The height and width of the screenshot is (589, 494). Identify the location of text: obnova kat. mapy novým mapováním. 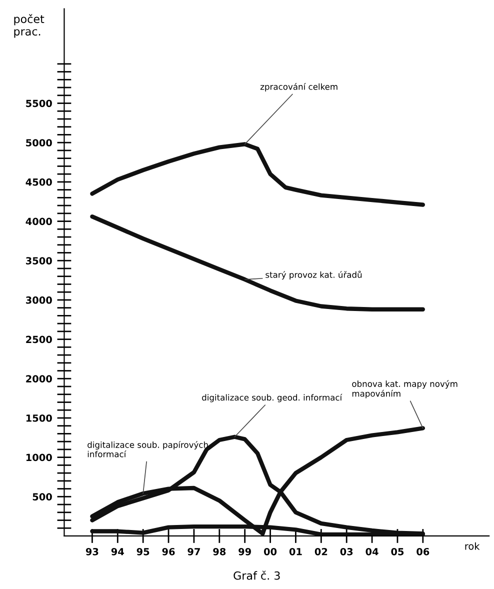
(405, 389).